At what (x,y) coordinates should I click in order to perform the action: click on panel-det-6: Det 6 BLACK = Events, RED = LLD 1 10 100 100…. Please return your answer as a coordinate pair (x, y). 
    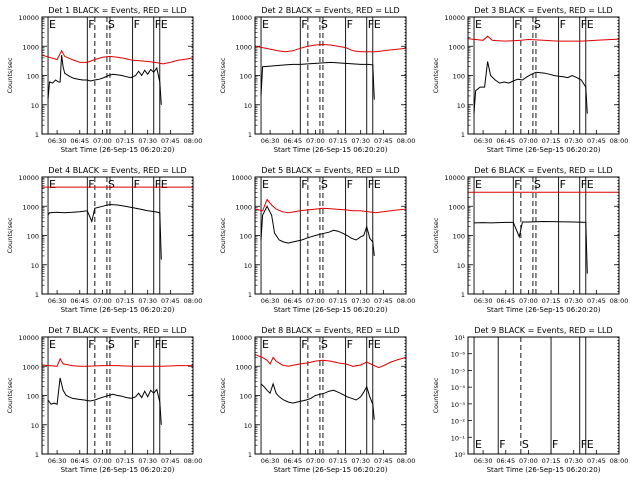
    Looking at the image, I should click on (530, 240).